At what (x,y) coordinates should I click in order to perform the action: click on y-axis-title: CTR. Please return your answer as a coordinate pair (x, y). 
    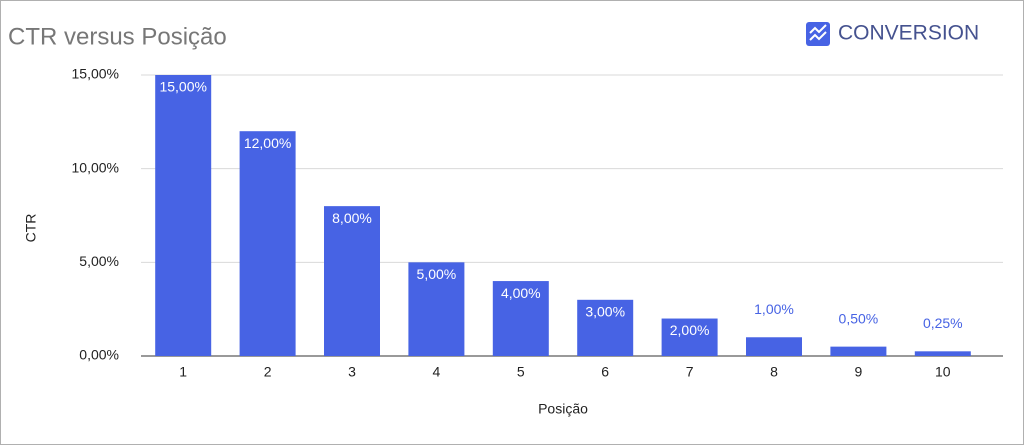
    Looking at the image, I should click on (31, 228).